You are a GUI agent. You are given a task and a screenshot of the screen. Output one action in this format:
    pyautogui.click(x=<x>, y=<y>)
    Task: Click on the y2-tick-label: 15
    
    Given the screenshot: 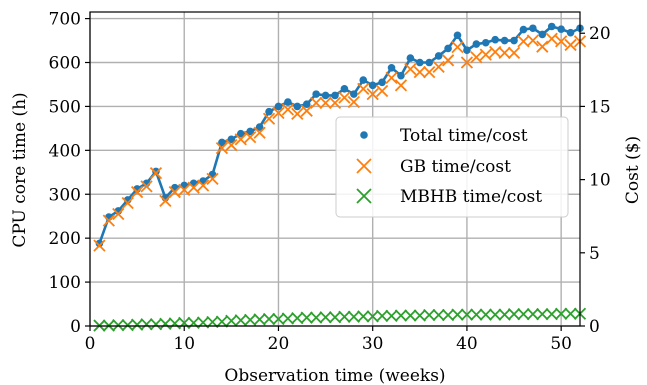 What is the action you would take?
    pyautogui.click(x=600, y=107)
    